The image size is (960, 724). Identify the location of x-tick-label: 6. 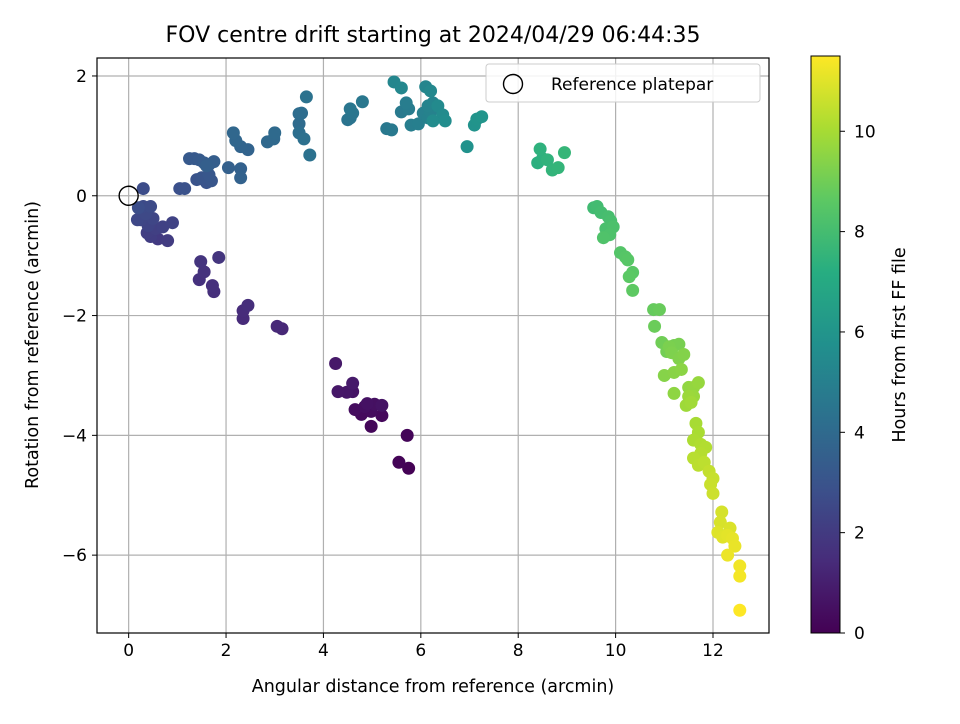
(420, 651).